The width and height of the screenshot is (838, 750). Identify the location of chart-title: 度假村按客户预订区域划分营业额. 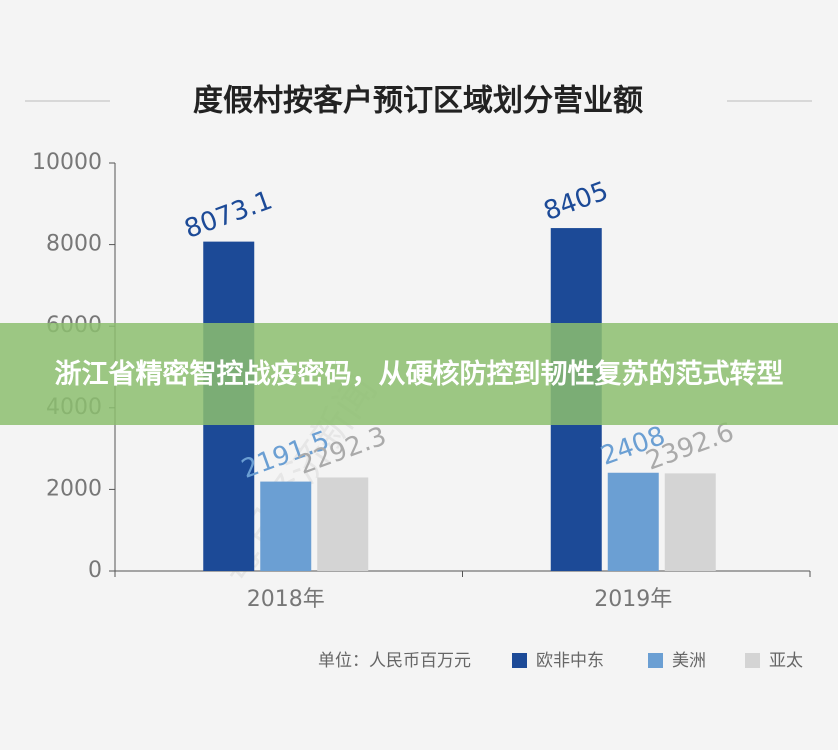
(418, 101).